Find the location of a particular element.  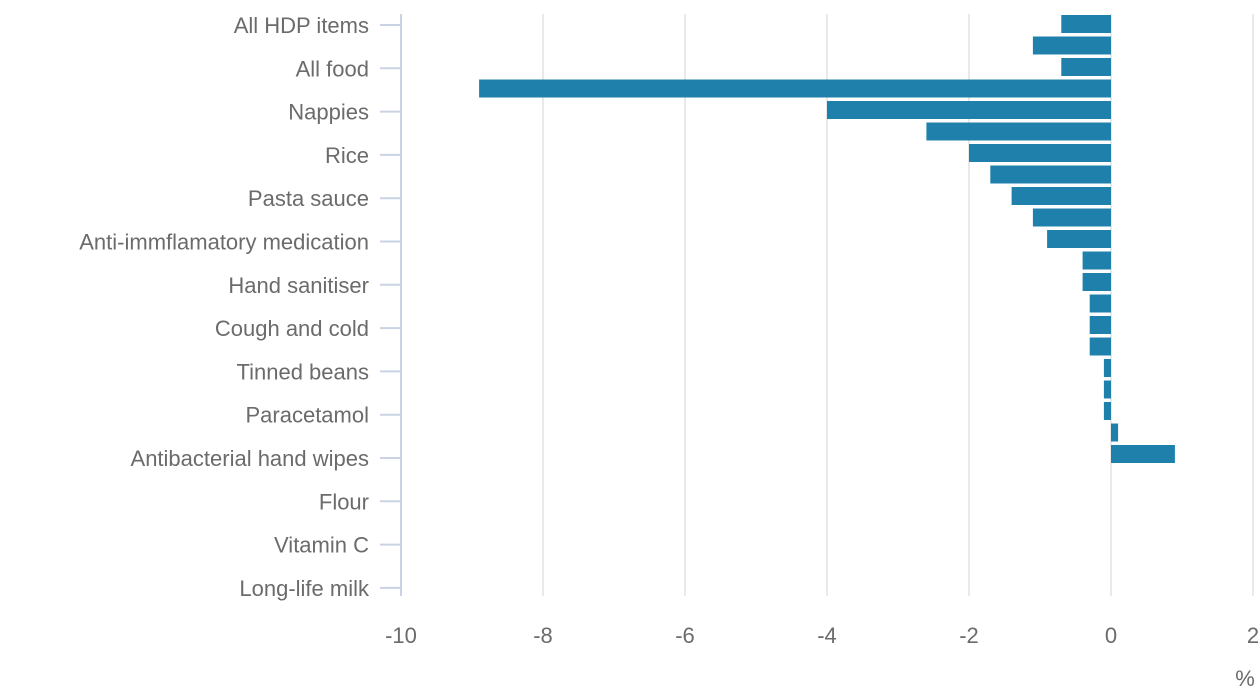

category-label: All food is located at coordinates (332, 68).